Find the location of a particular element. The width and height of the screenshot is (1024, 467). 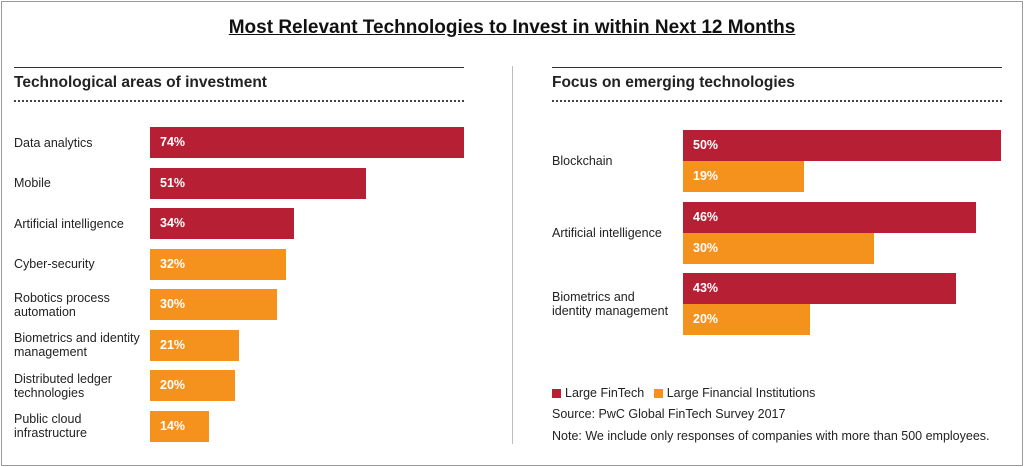

right-panel-title: Focus on emerging technologies is located at coordinates (673, 82).